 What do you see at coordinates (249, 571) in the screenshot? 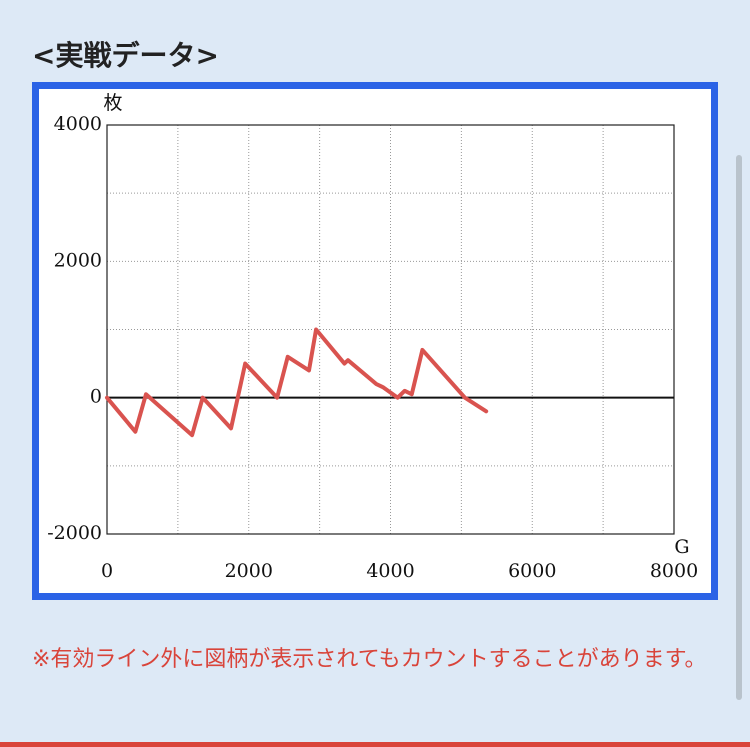
I see `x-tick-label: 2000` at bounding box center [249, 571].